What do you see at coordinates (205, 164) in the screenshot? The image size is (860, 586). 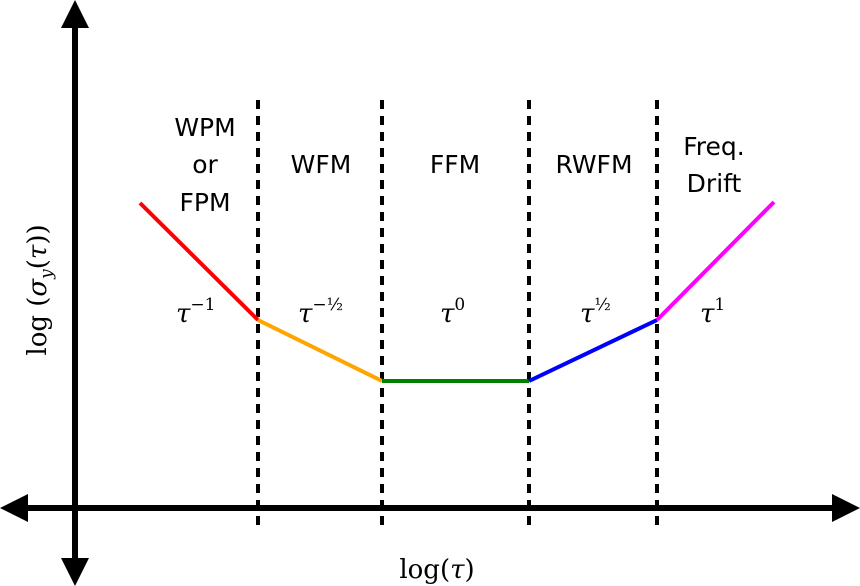 I see `region-label-or: or` at bounding box center [205, 164].